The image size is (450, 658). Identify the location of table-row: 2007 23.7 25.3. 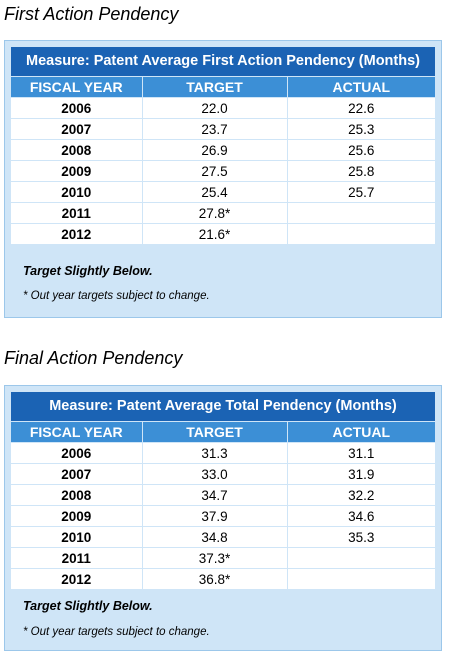
(223, 129).